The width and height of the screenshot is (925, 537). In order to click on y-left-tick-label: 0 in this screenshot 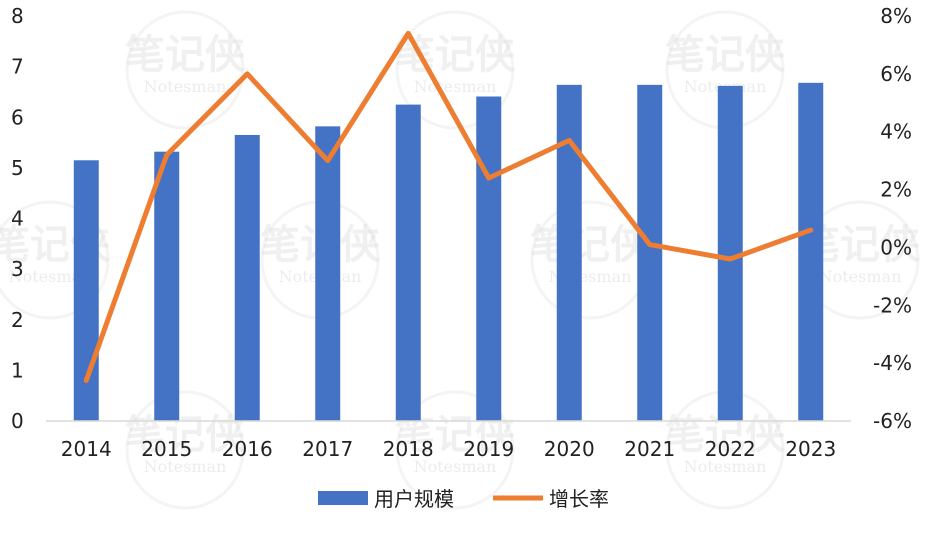, I will do `click(17, 421)`.